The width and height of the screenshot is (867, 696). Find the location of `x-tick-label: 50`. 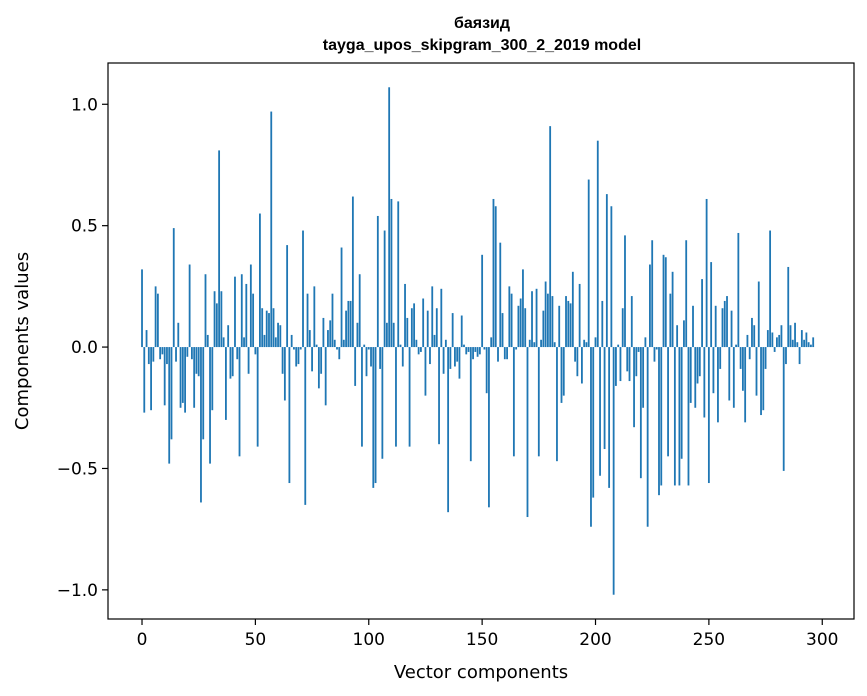

x-tick-label: 50 is located at coordinates (256, 640).